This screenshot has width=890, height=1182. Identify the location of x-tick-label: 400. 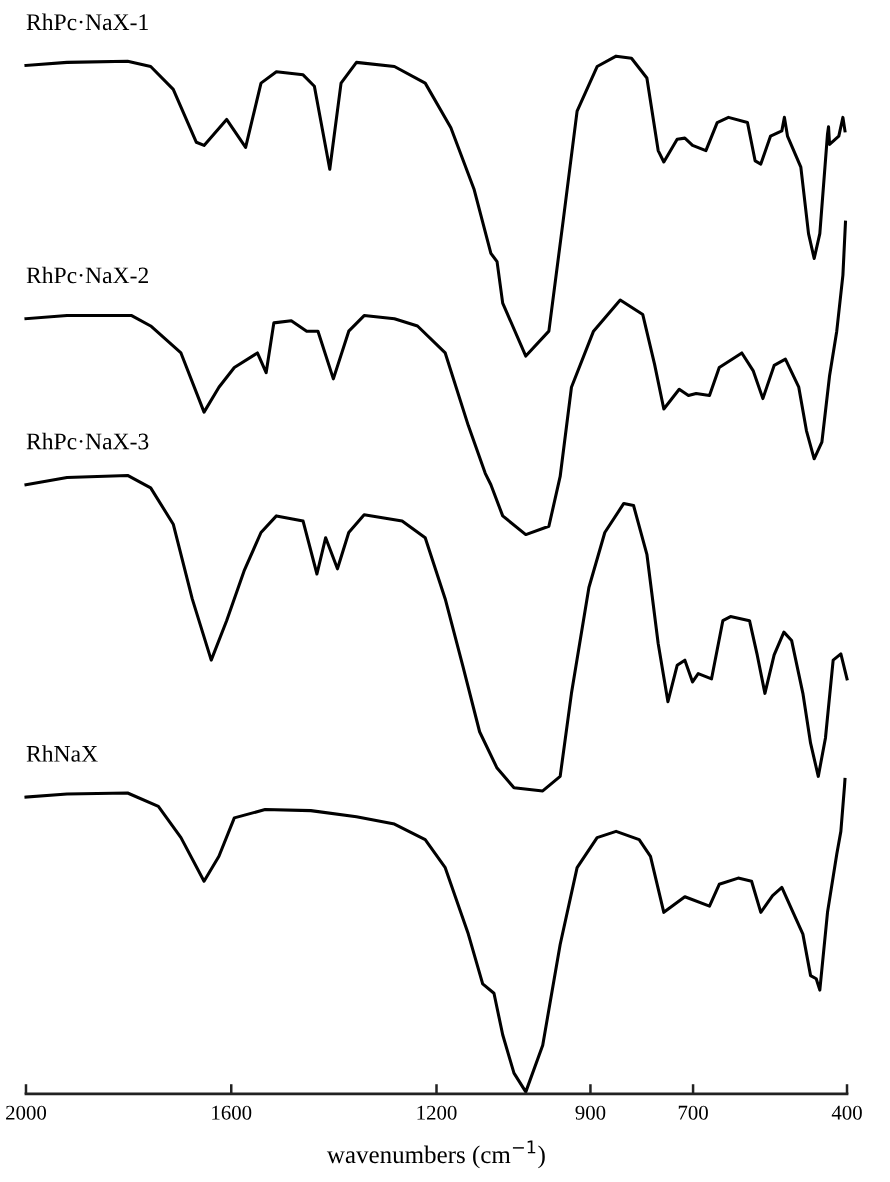
(846, 1112).